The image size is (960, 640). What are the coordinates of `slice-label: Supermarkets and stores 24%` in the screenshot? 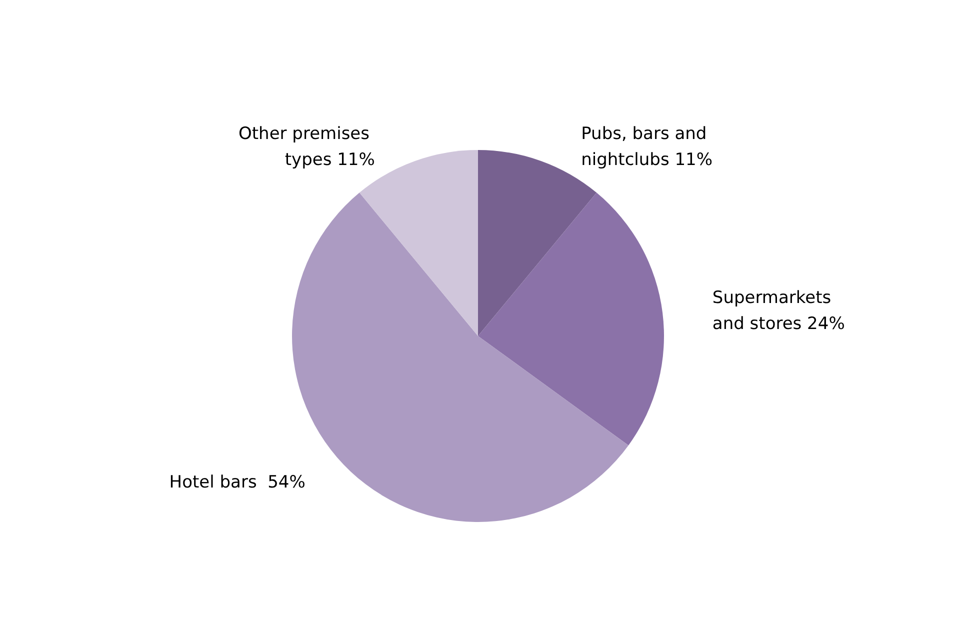 It's located at (778, 311).